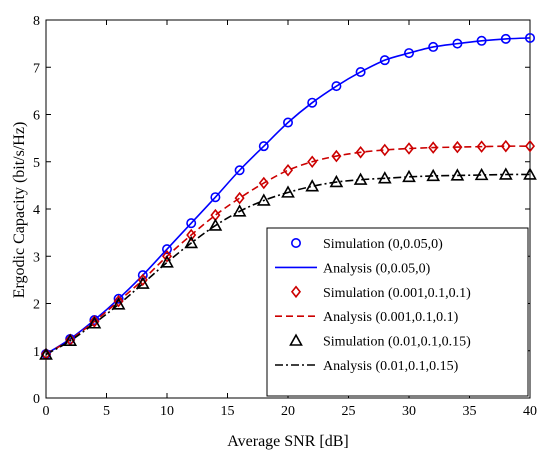 This screenshot has width=550, height=460. I want to click on x-tick-label: 5, so click(106, 411).